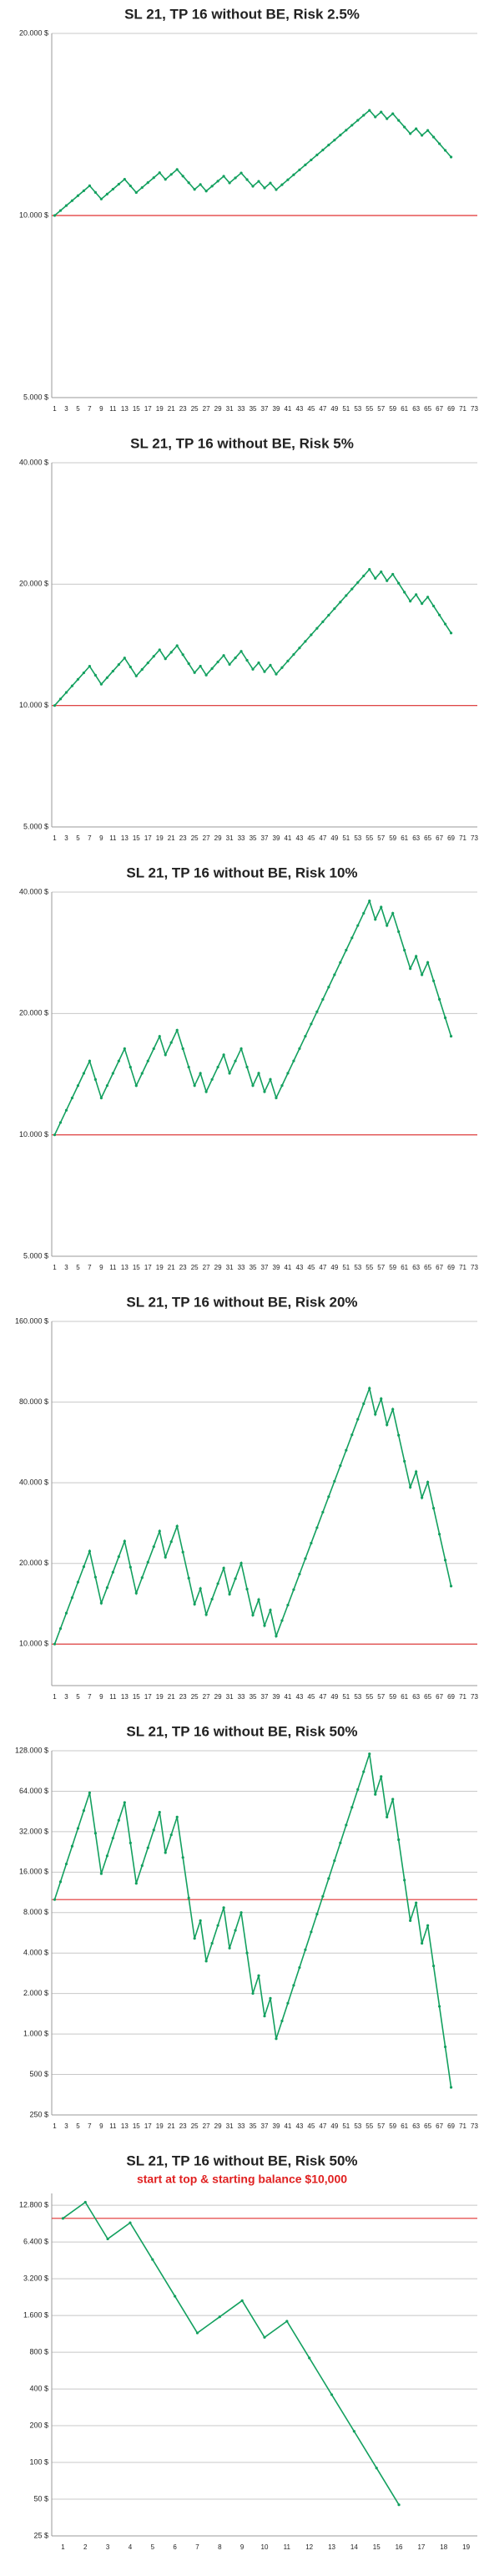  Describe the element at coordinates (475, 1697) in the screenshot. I see `x-tick-label: 73` at that location.